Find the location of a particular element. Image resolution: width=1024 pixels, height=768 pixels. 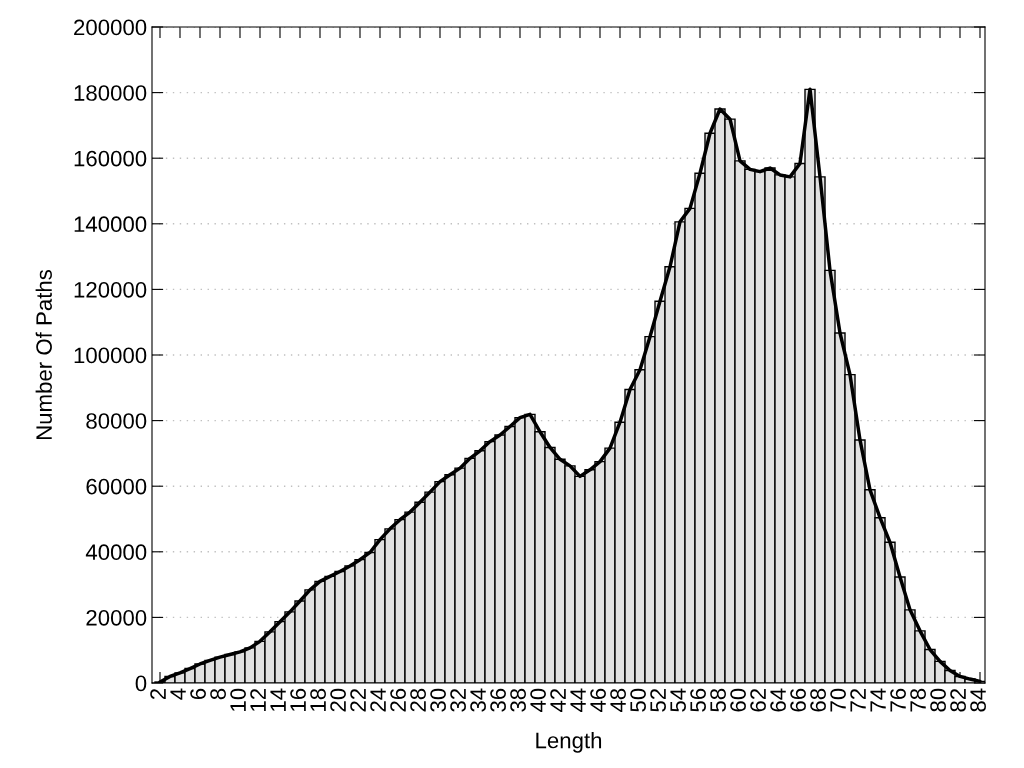

y-axis-title: Number Of Paths is located at coordinates (43, 354).